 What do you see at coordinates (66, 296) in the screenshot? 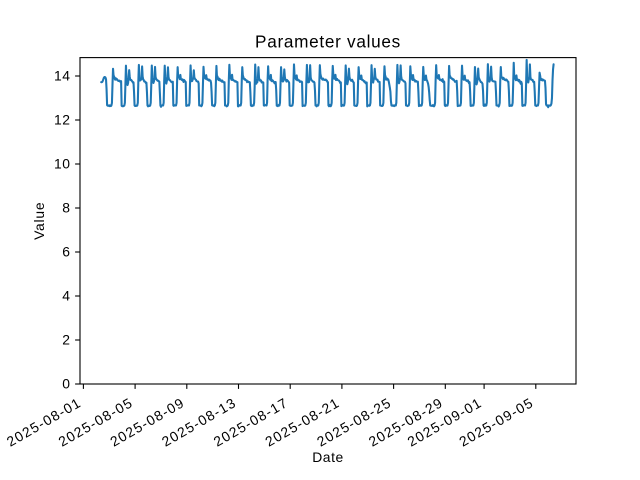
I see `svg-text: 4` at bounding box center [66, 296].